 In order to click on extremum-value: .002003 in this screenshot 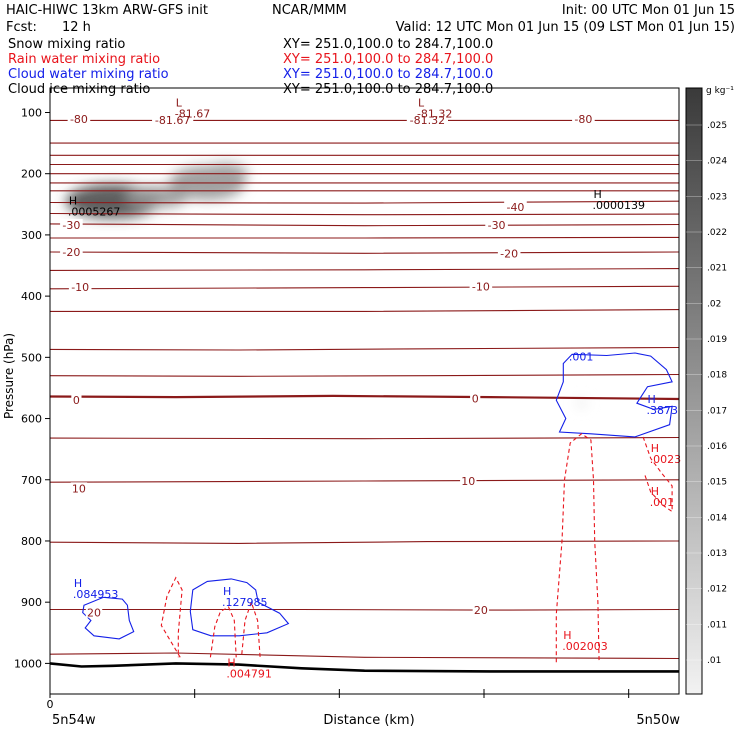, I will do `click(585, 646)`.